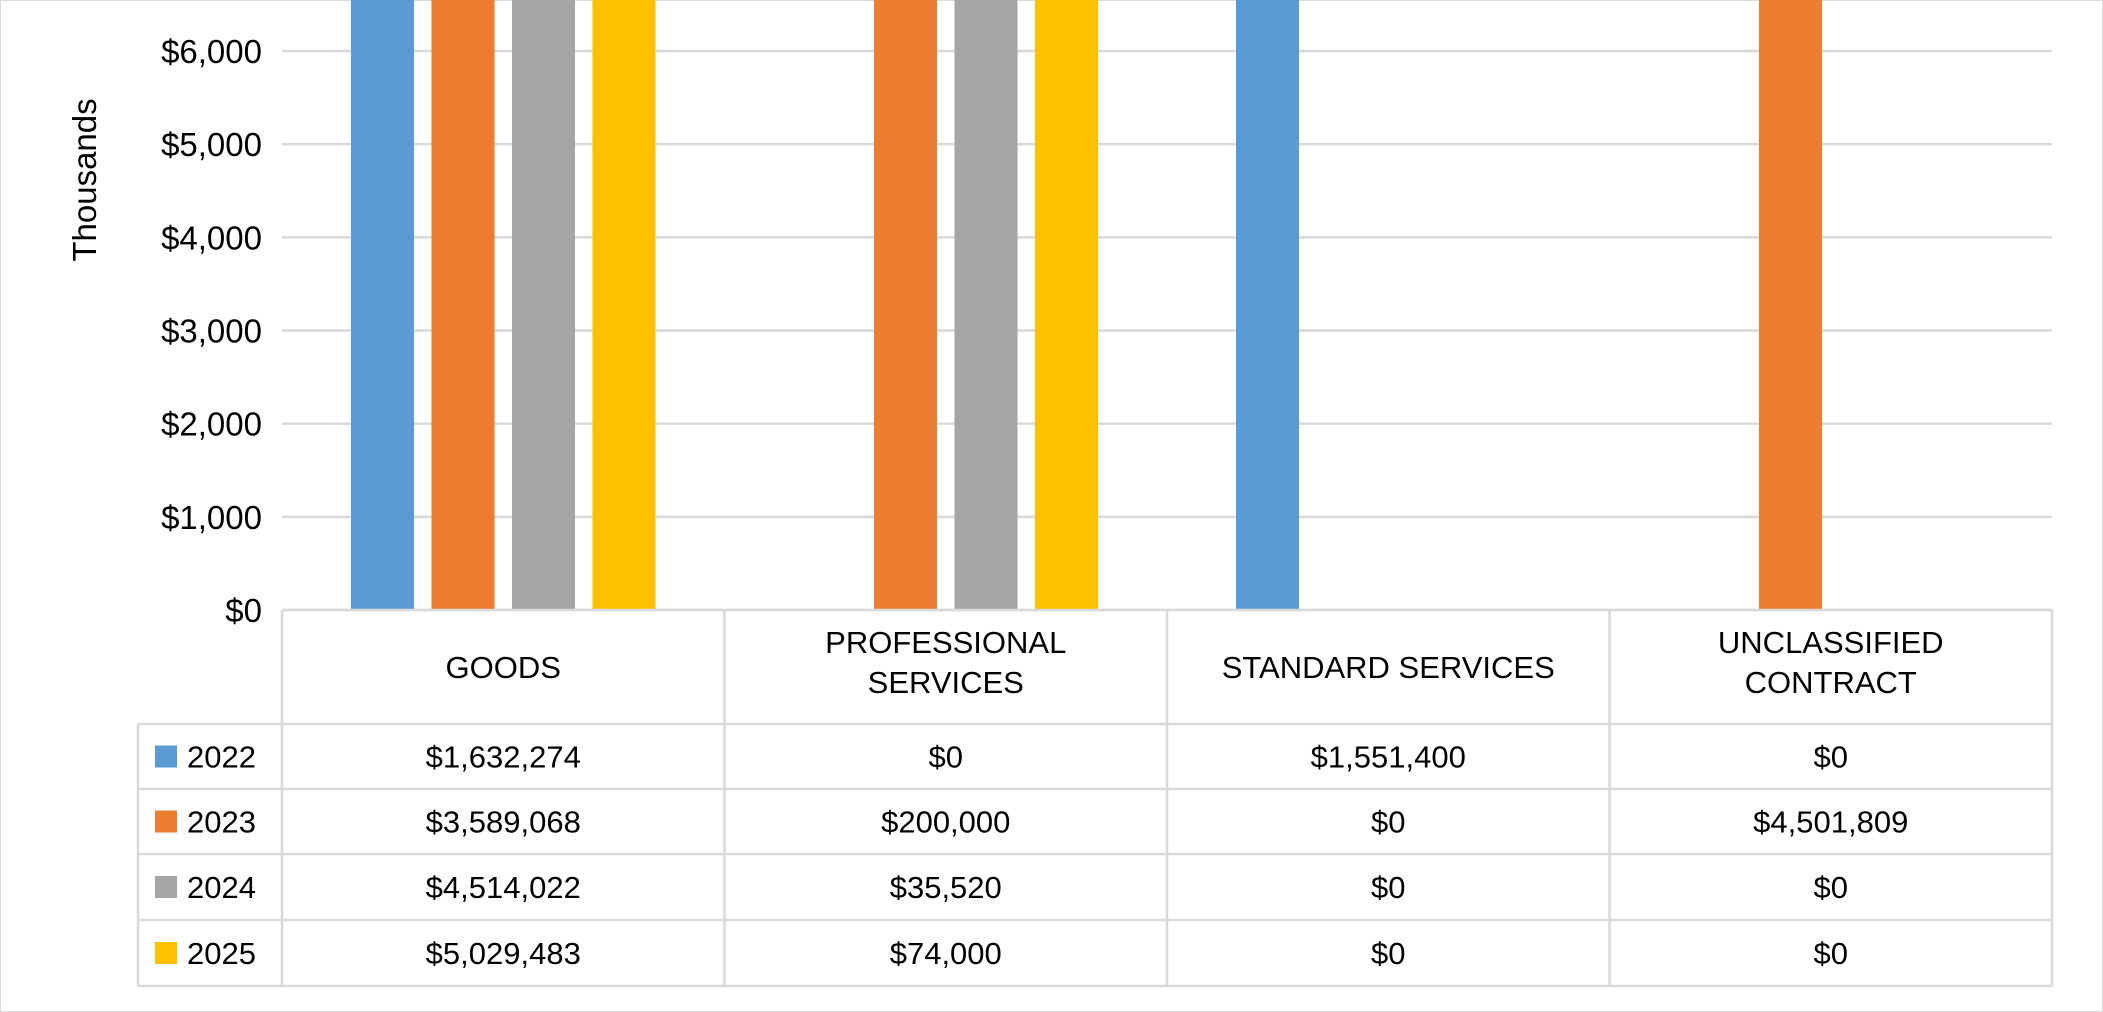 The width and height of the screenshot is (2103, 1012). What do you see at coordinates (945, 822) in the screenshot?
I see `data-table-cell: $200,000` at bounding box center [945, 822].